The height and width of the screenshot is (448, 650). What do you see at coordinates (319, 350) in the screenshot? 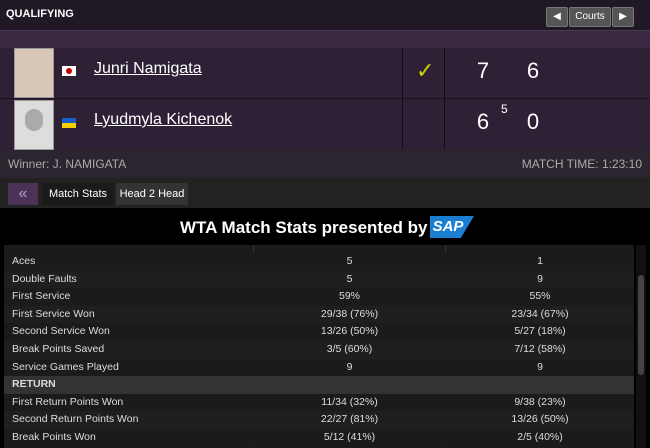
I see `stat-row: Break Points Saved 3/5 (60%) 7/12 (58%)` at bounding box center [319, 350].